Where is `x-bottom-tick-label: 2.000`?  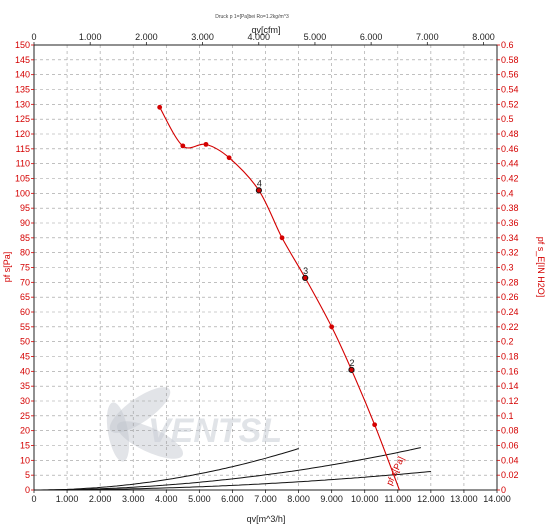 x-bottom-tick-label: 2.000 is located at coordinates (100, 499).